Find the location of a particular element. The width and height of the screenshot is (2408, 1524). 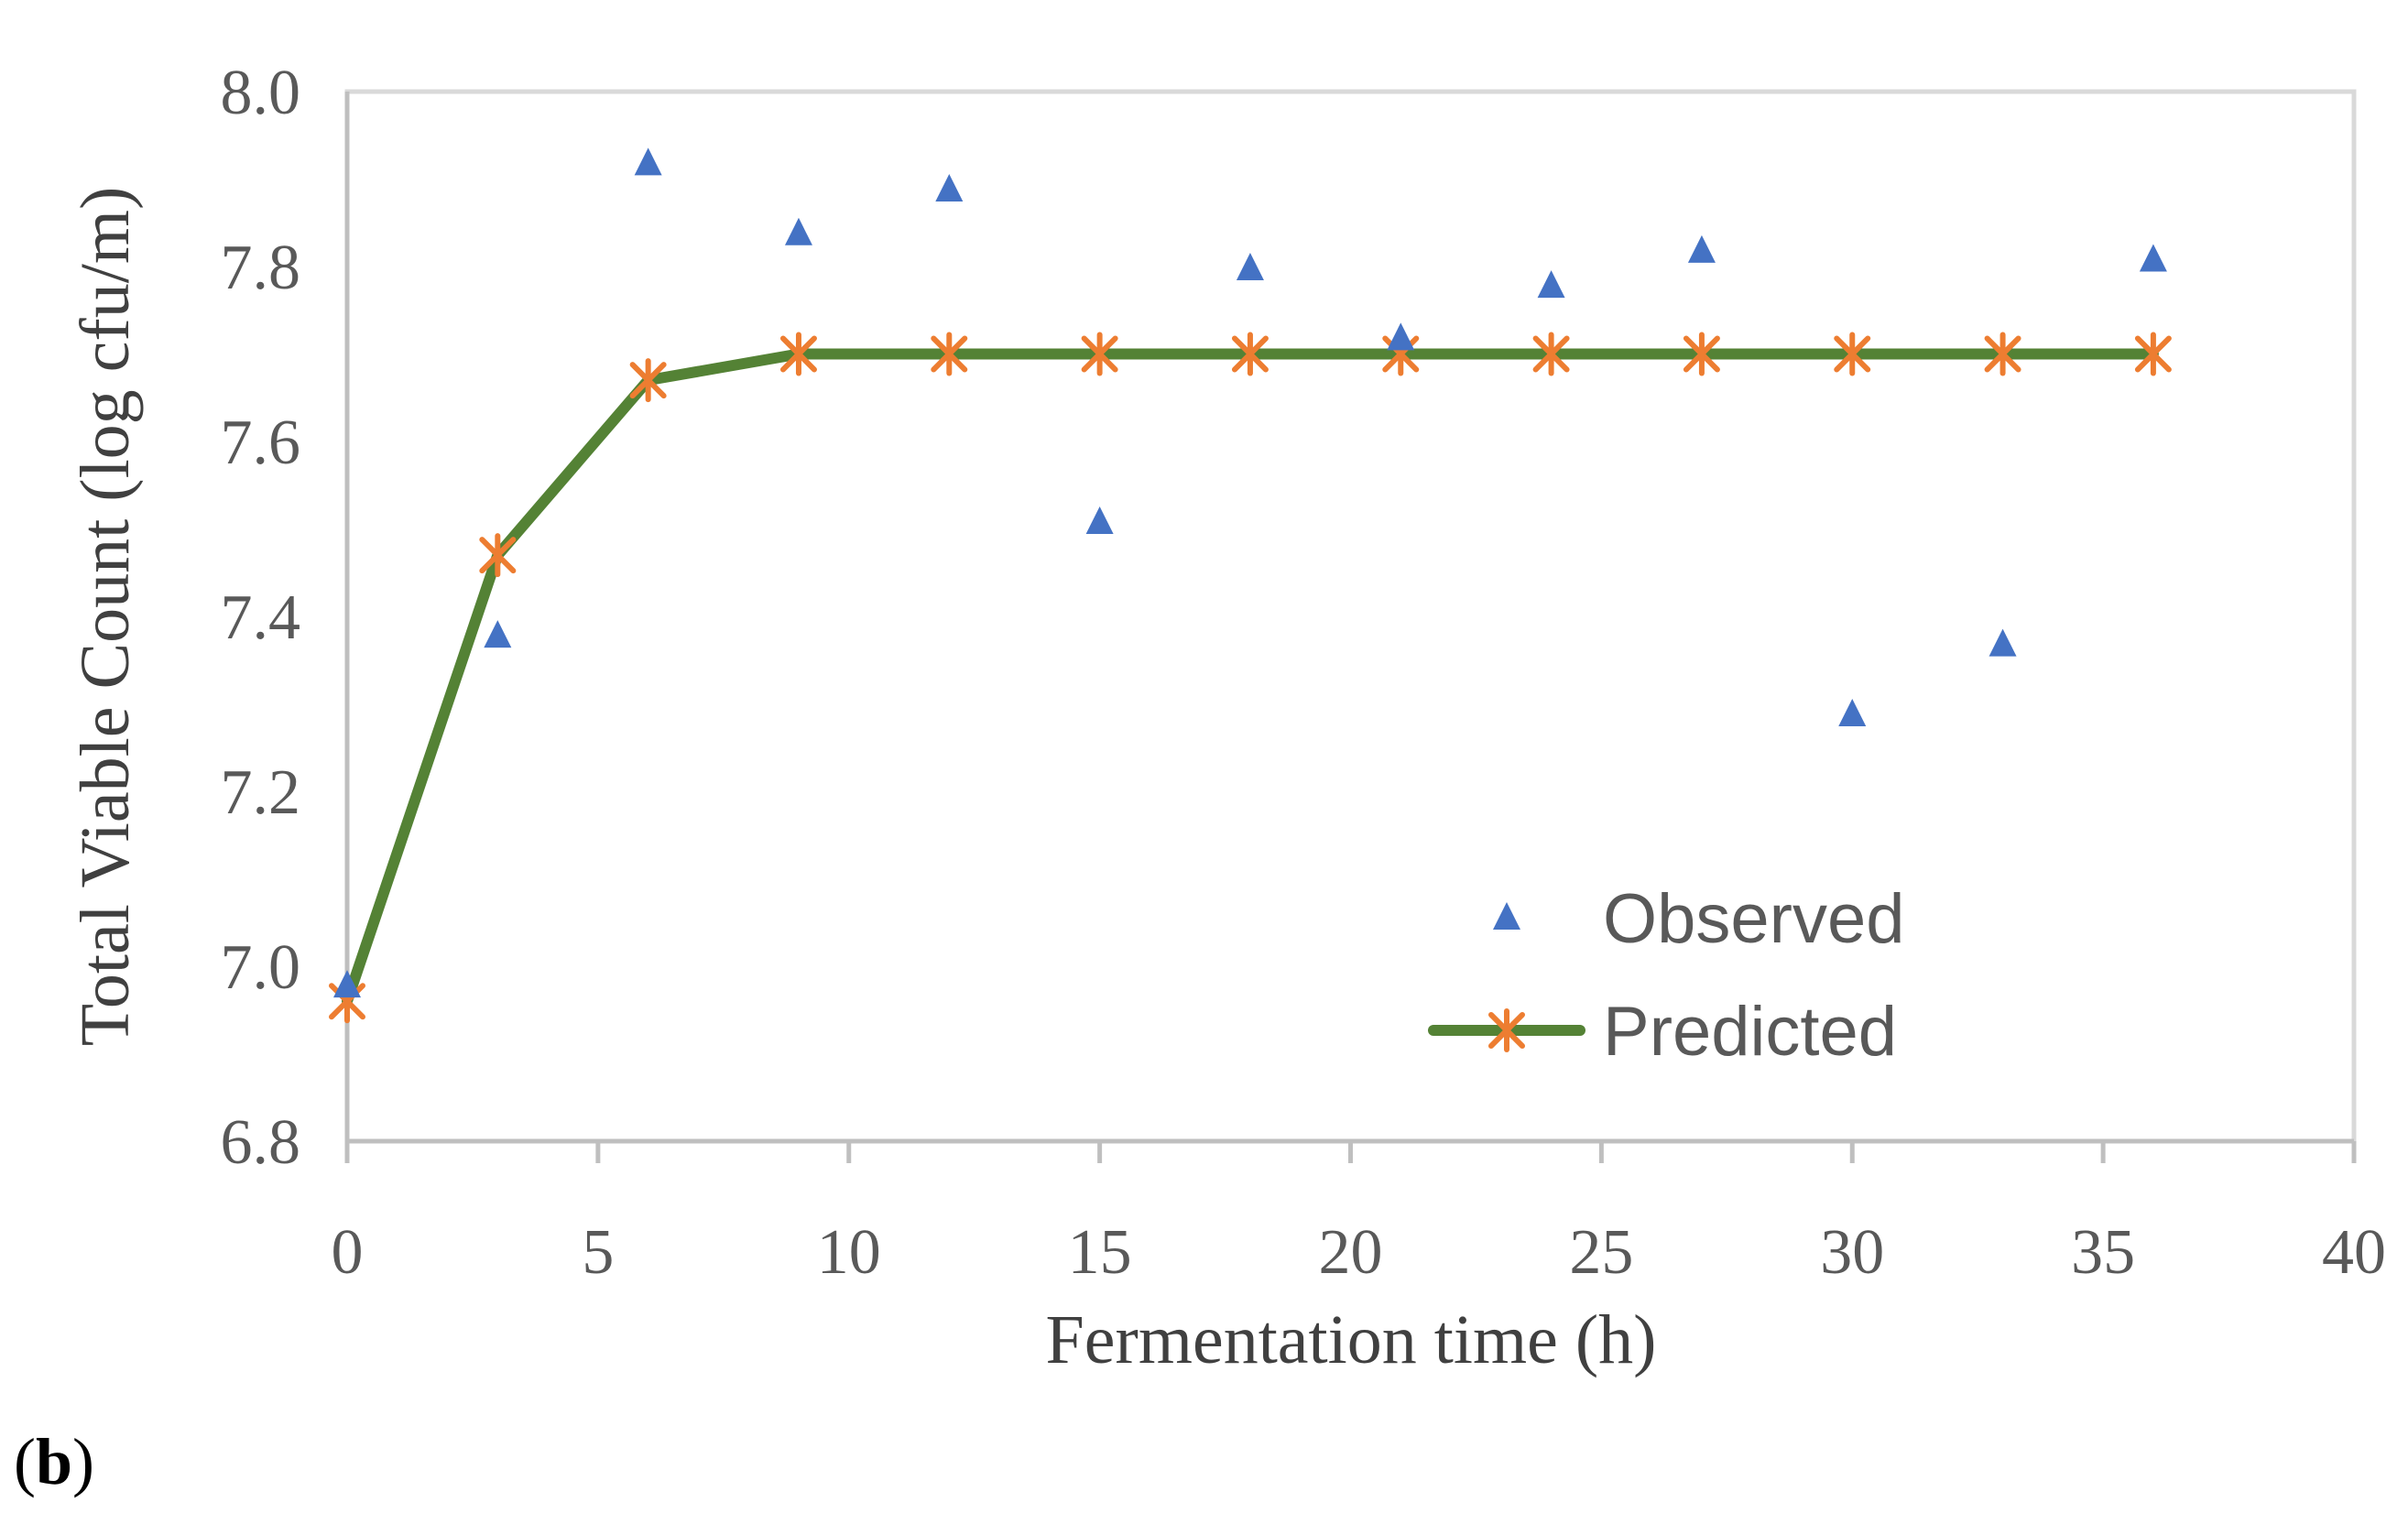

y-tick-label: 8.0 is located at coordinates (261, 93).